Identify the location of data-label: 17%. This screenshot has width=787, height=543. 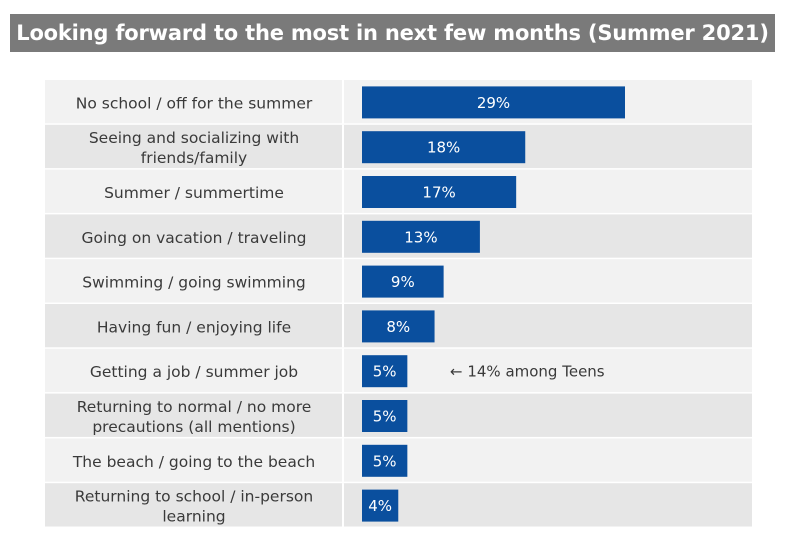
(438, 193).